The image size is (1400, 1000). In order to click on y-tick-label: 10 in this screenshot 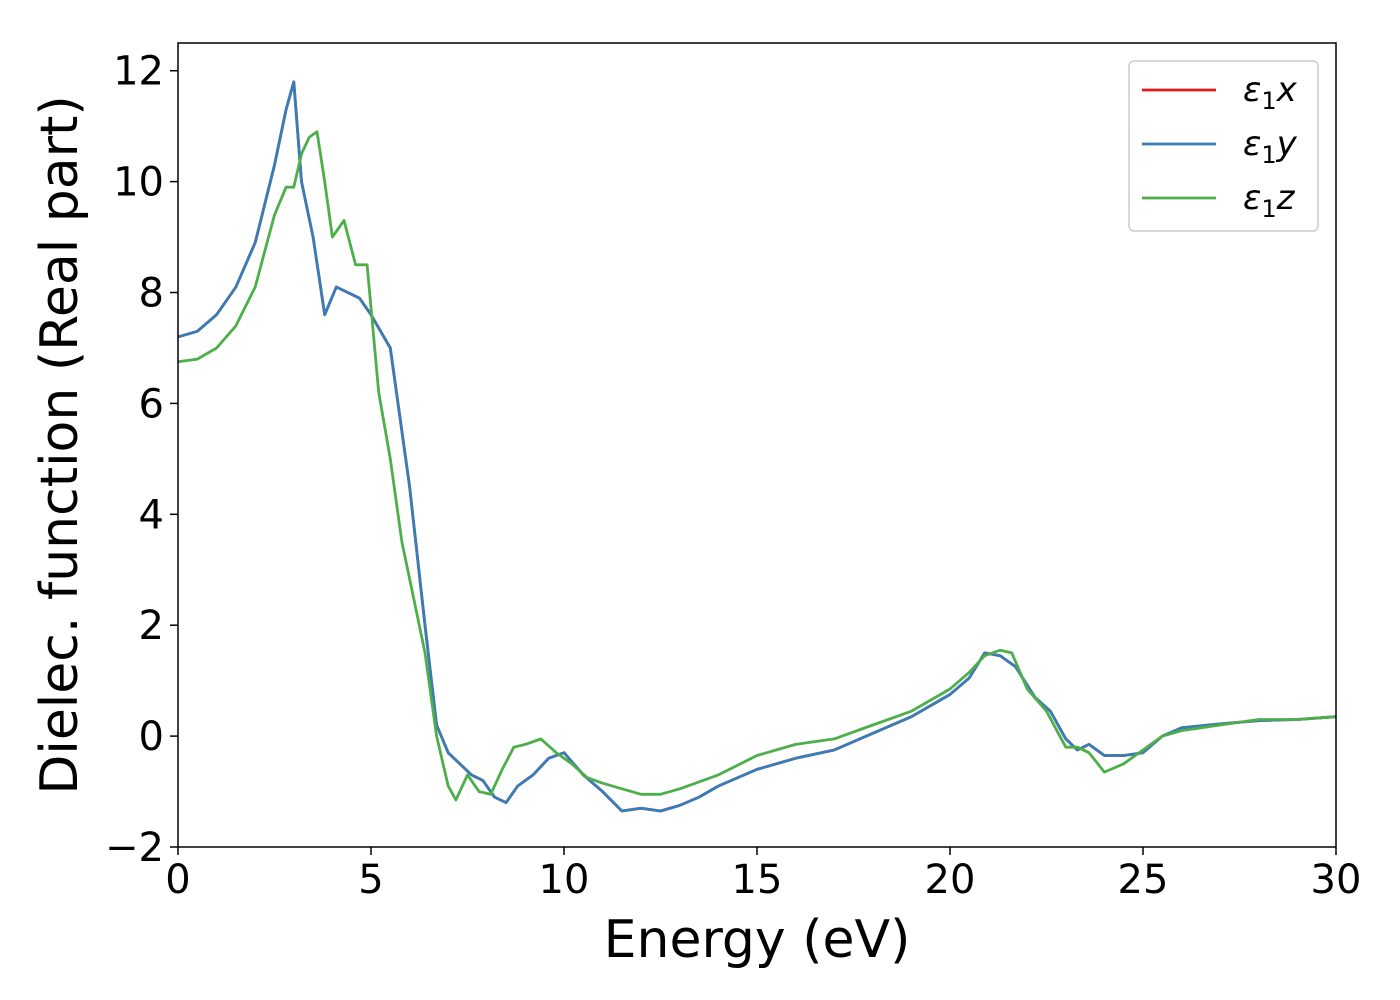, I will do `click(138, 183)`.